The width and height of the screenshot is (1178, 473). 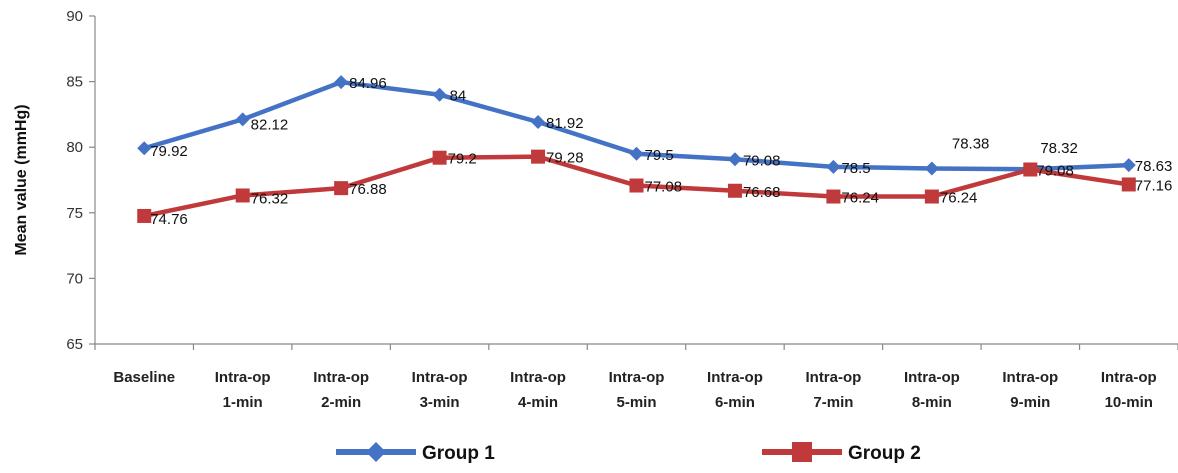 What do you see at coordinates (1030, 402) in the screenshot?
I see `x-tick-label-line: 9-min` at bounding box center [1030, 402].